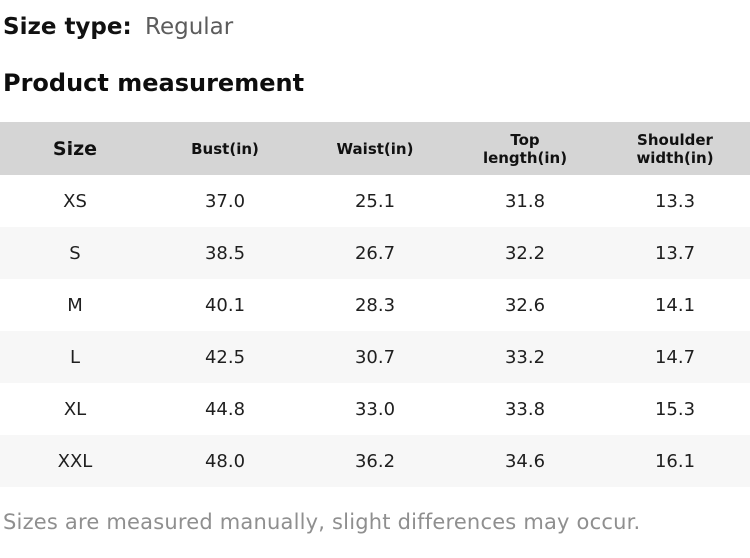  What do you see at coordinates (525, 409) in the screenshot?
I see `measurement-cell: 33.8` at bounding box center [525, 409].